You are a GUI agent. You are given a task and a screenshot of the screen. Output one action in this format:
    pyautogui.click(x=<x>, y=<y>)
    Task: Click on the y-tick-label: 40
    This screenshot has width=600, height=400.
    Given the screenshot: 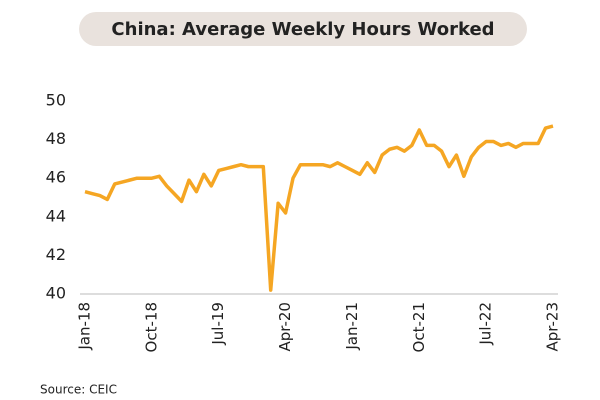 What is the action you would take?
    pyautogui.click(x=56, y=293)
    